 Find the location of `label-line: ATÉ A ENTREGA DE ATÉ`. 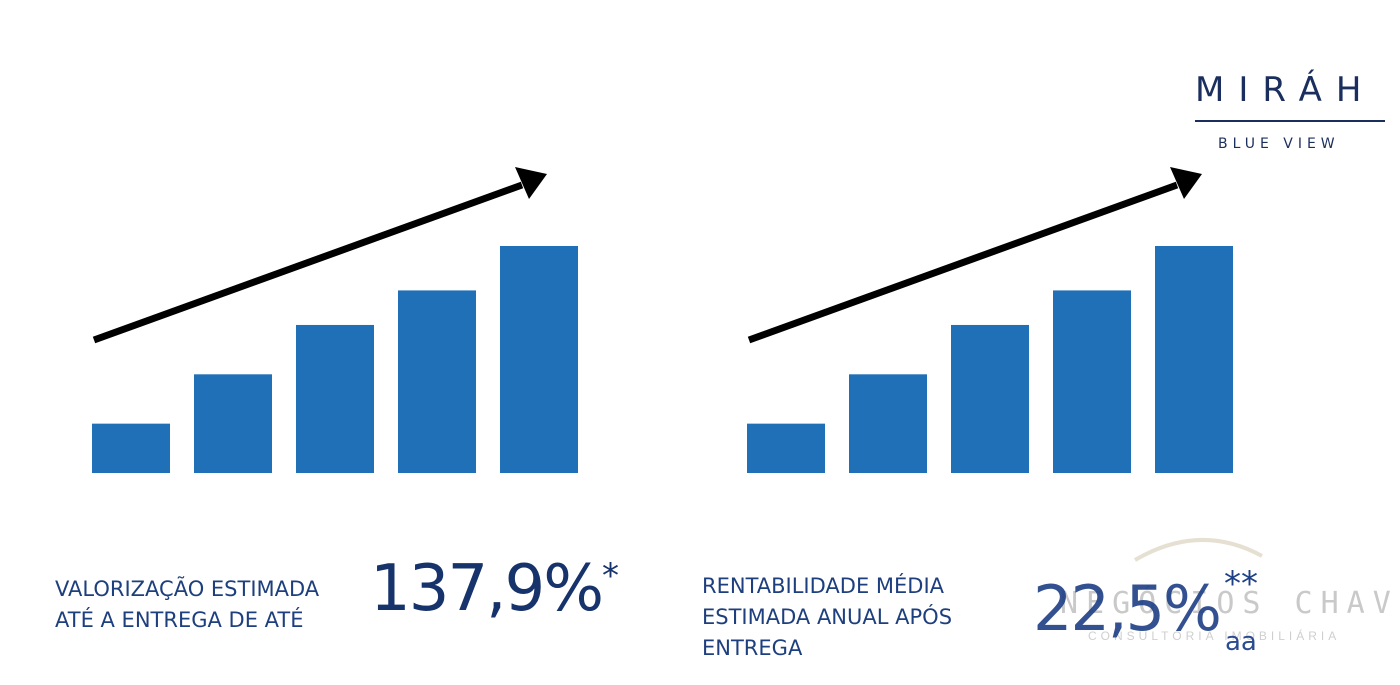

label-line: ATÉ A ENTREGA DE ATÉ is located at coordinates (179, 620).